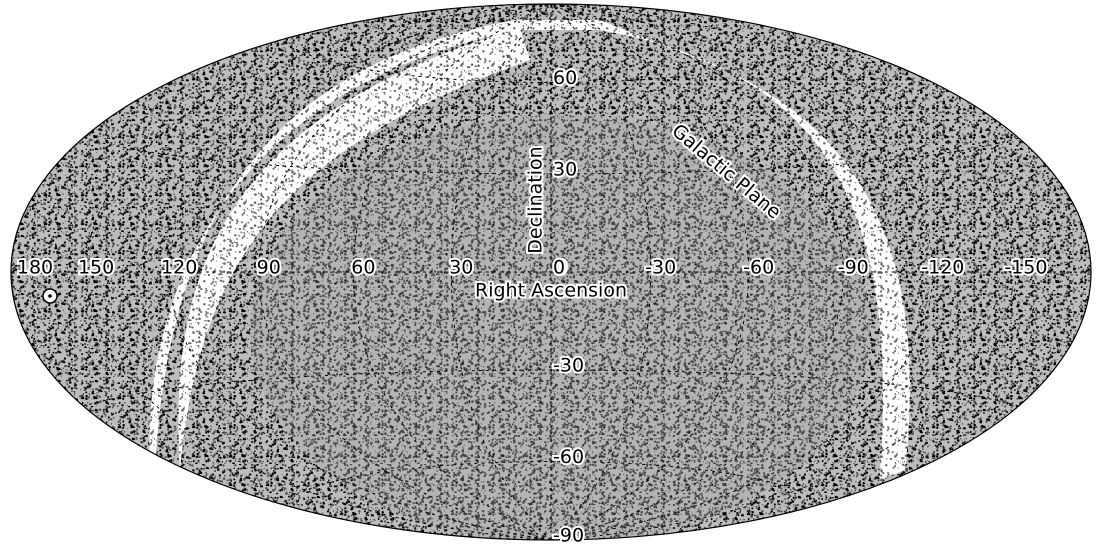  Describe the element at coordinates (565, 169) in the screenshot. I see `dec-tick-label: 30` at that location.